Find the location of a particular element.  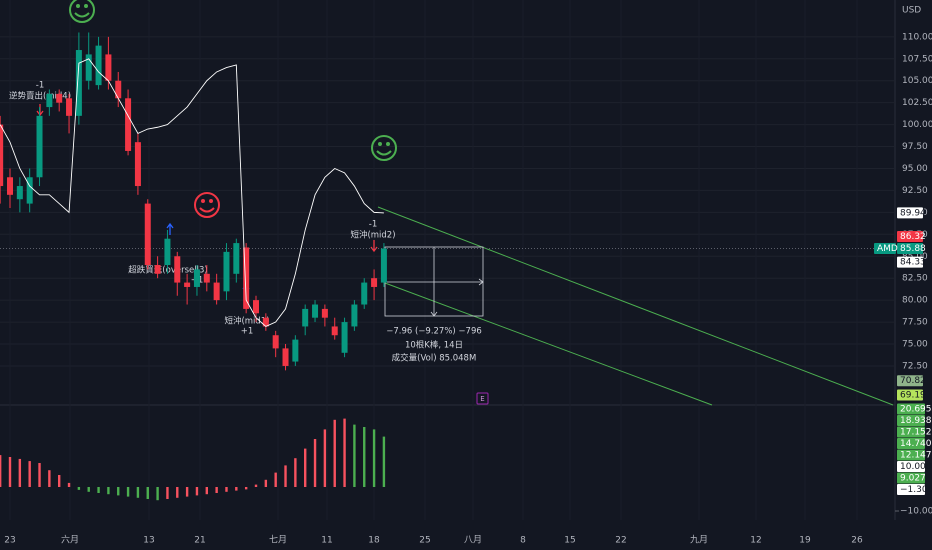

x-tick-label: 21 is located at coordinates (199, 541).